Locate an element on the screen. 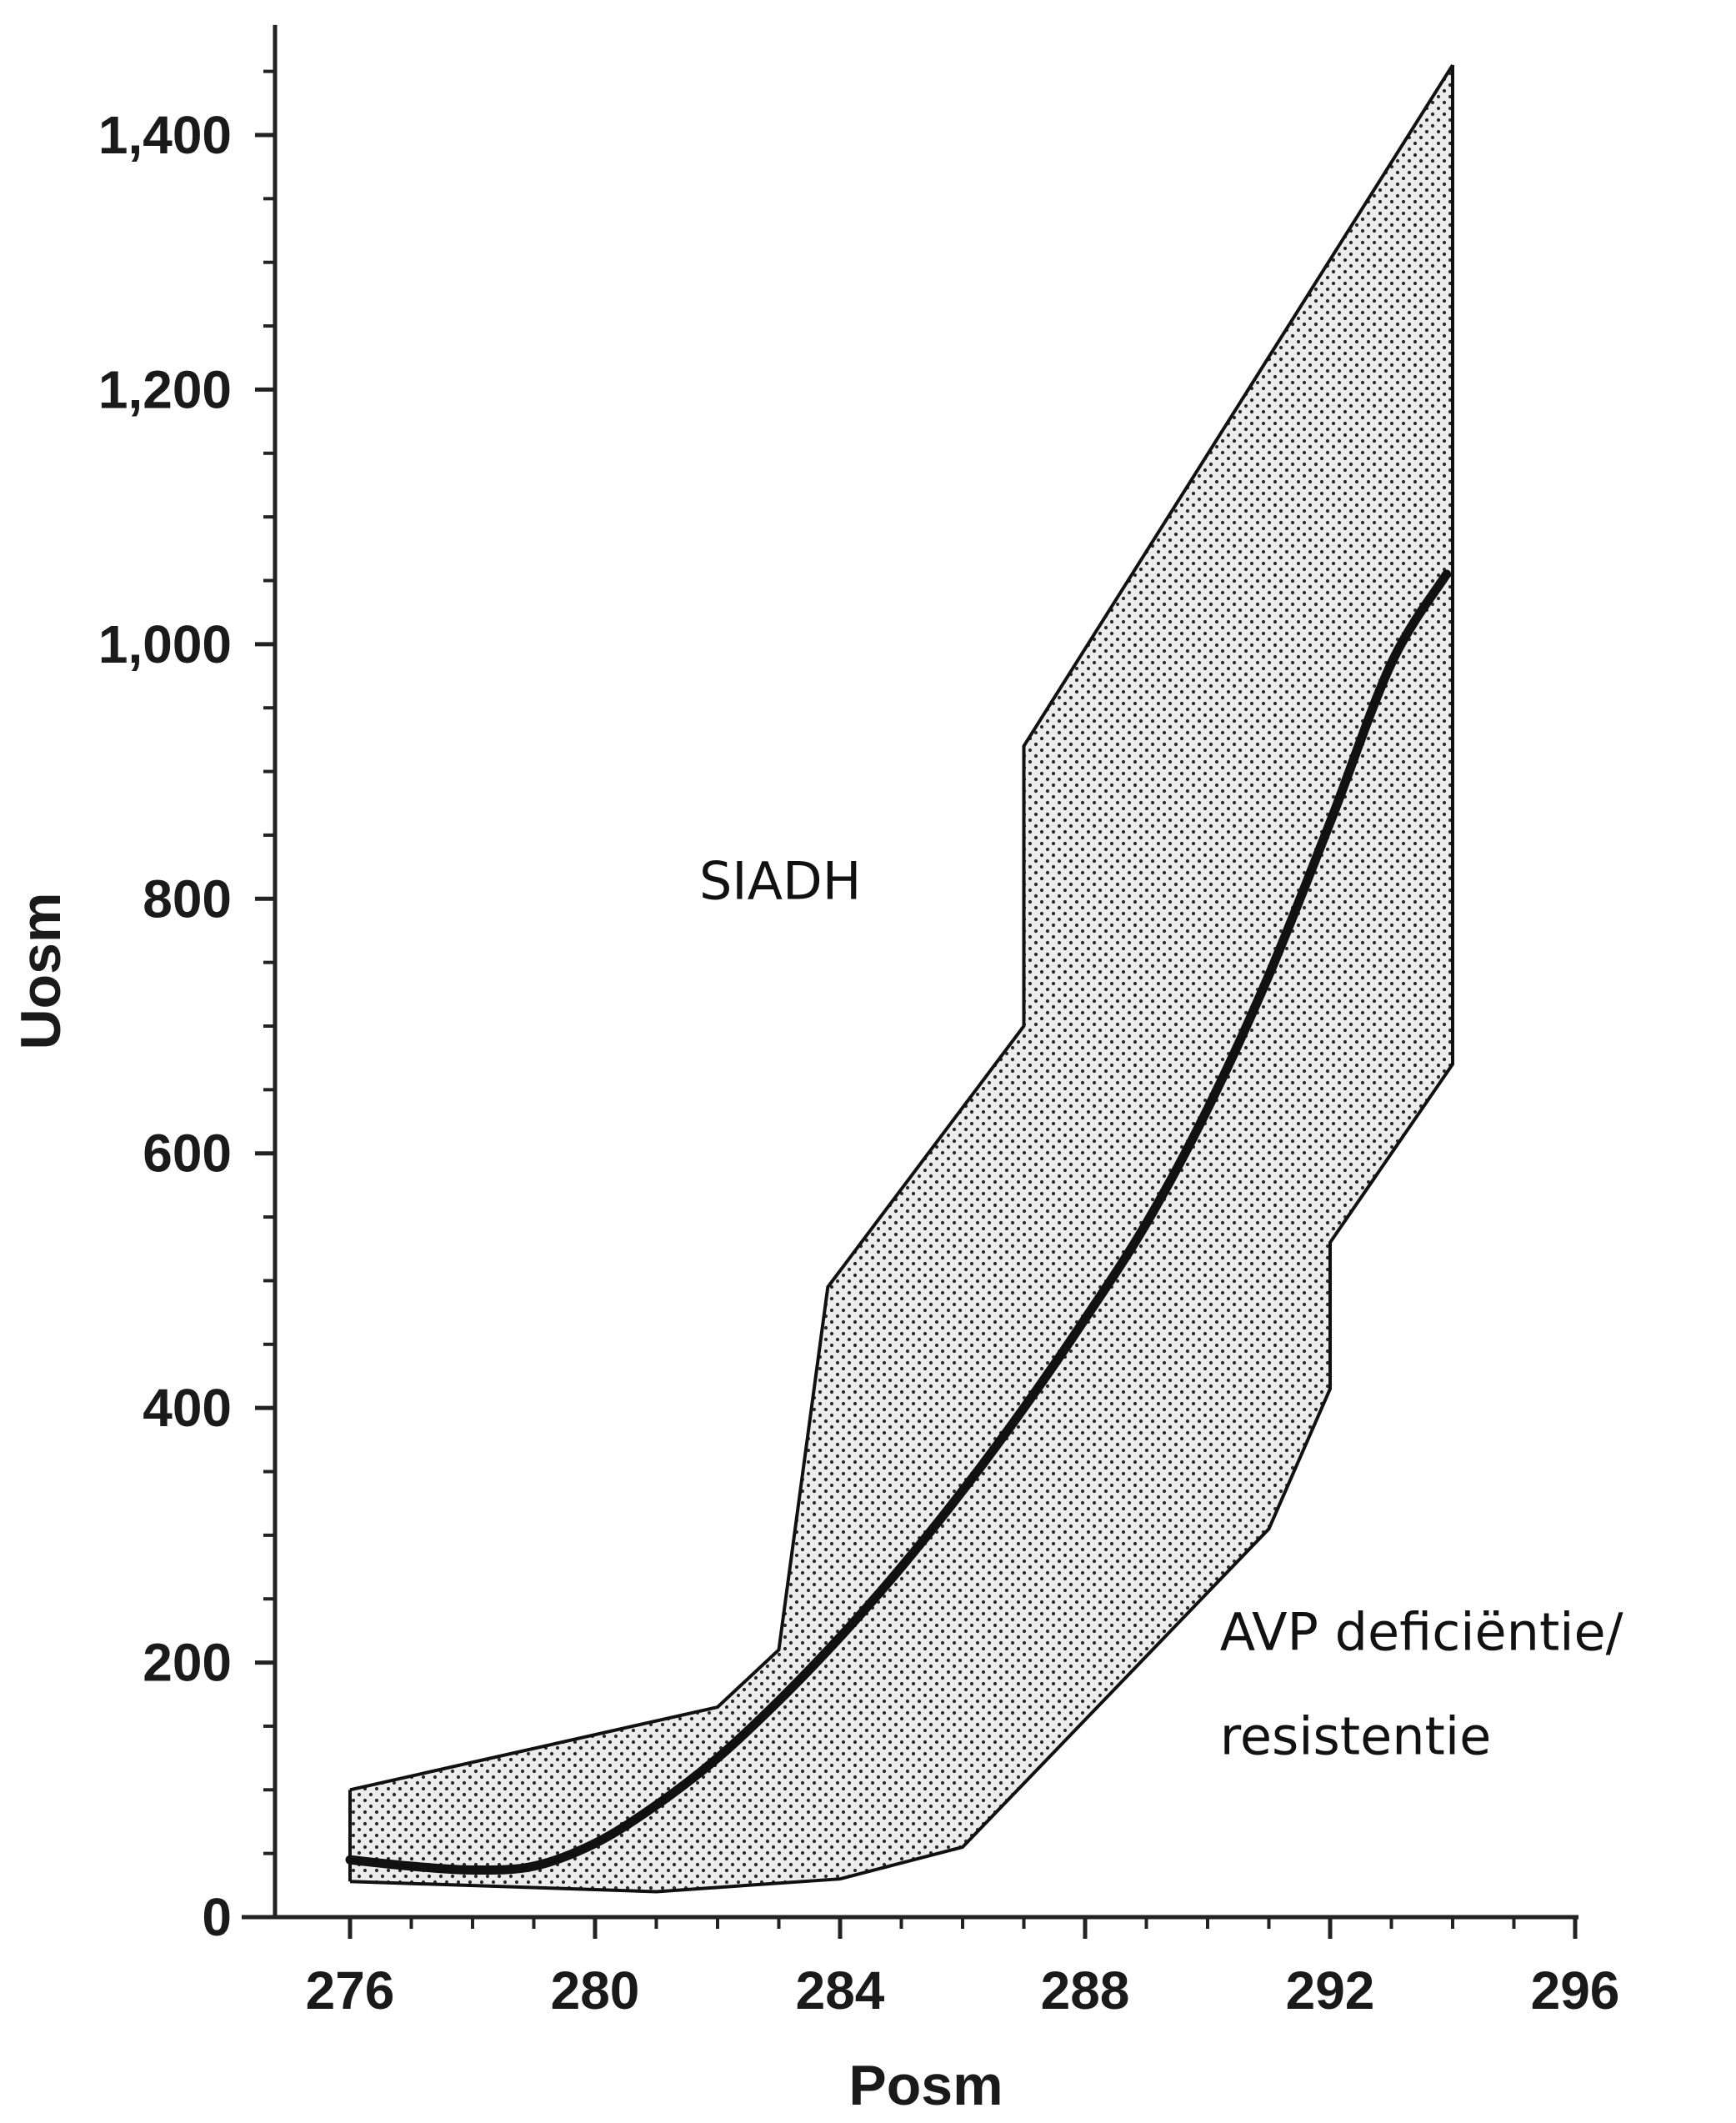  y-axis-title: Uosm is located at coordinates (41, 971).